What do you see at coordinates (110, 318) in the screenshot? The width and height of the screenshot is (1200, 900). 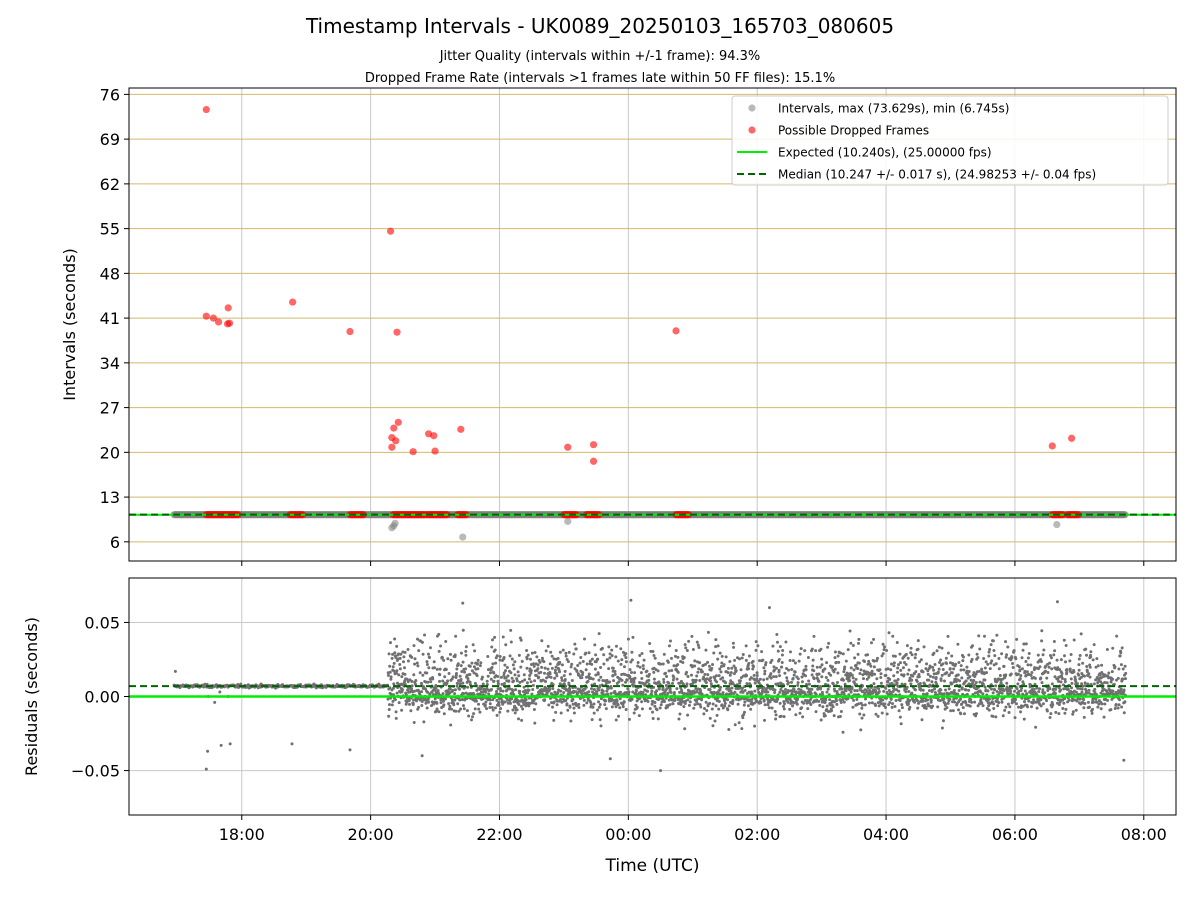 I see `y-tick-label: 41` at bounding box center [110, 318].